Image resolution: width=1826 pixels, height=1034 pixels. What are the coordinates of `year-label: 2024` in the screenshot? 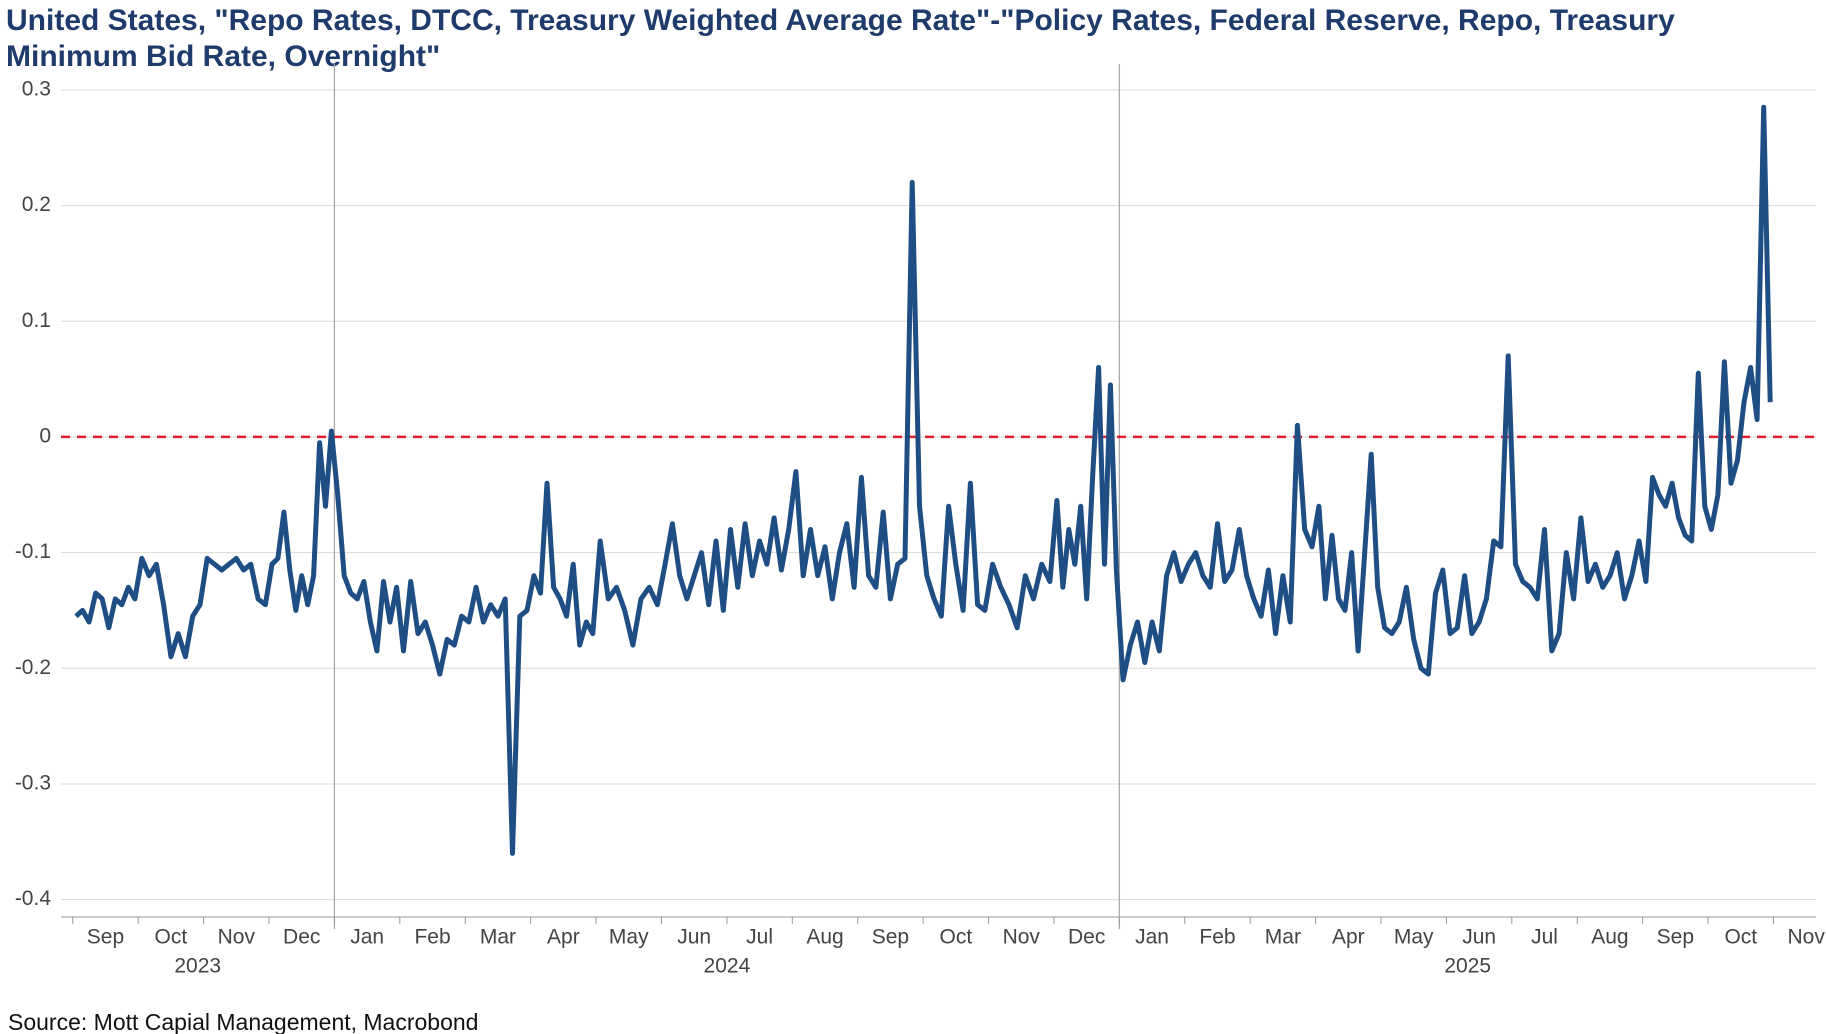 It's located at (727, 966).